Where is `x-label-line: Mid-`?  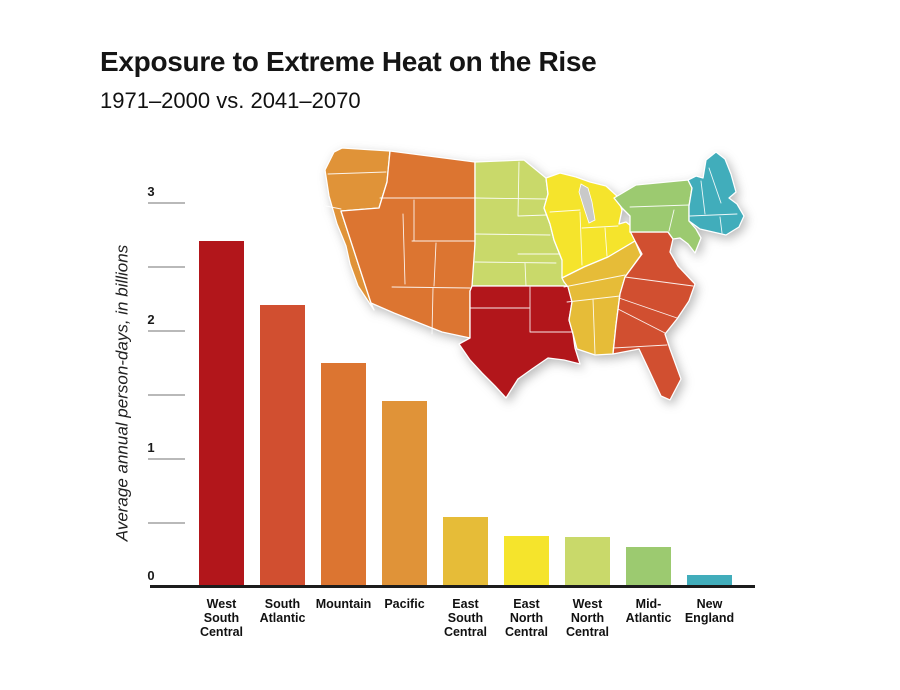
x-label-line: Mid- is located at coordinates (648, 604).